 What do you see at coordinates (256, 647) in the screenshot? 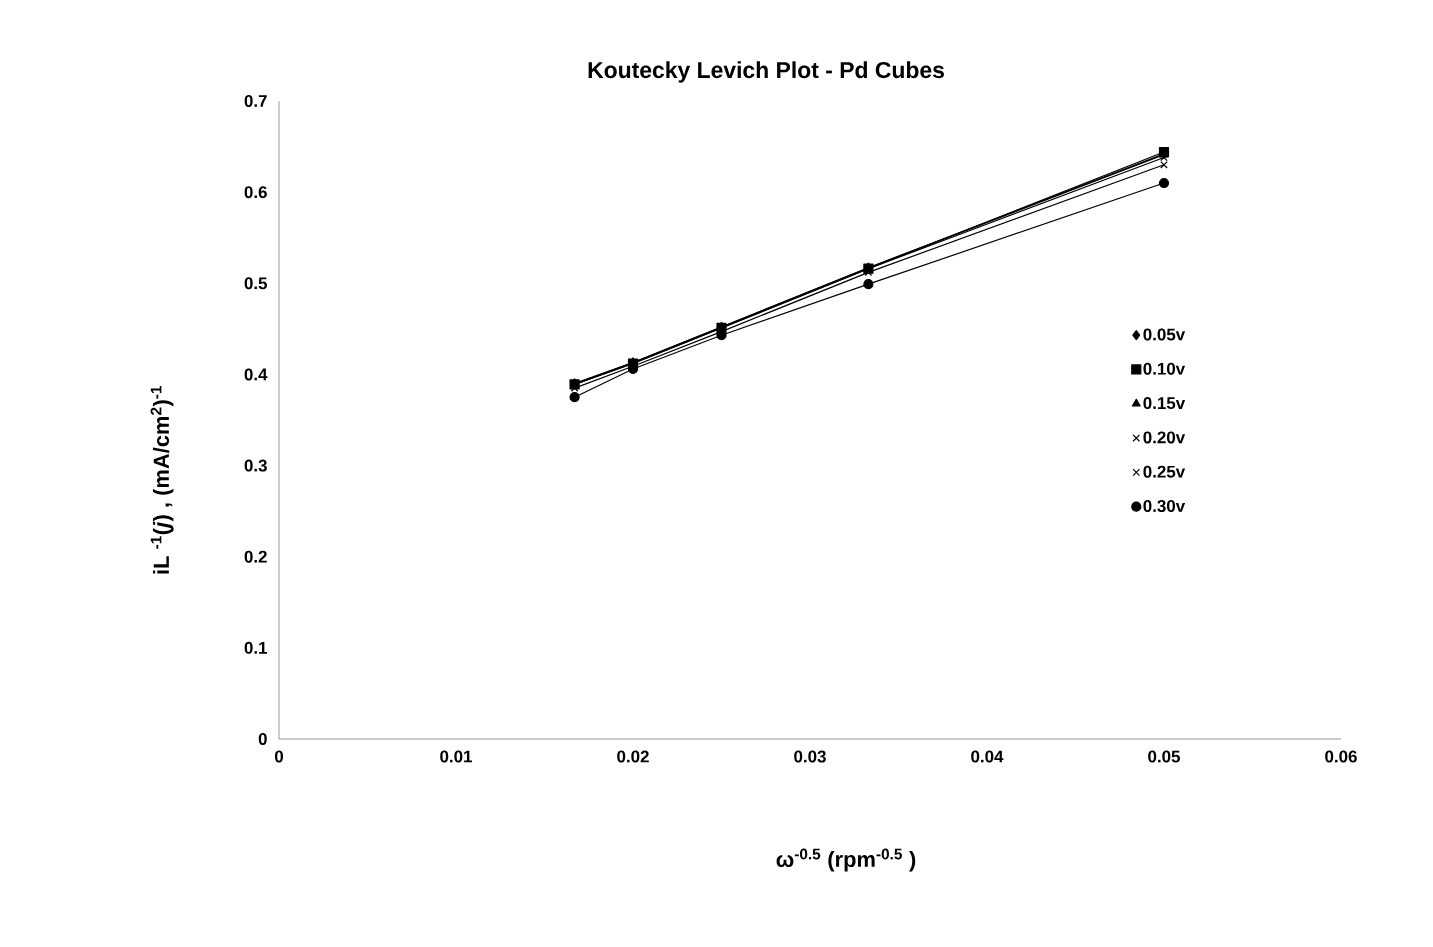
I see `y-tick-label: 0.1` at bounding box center [256, 647].